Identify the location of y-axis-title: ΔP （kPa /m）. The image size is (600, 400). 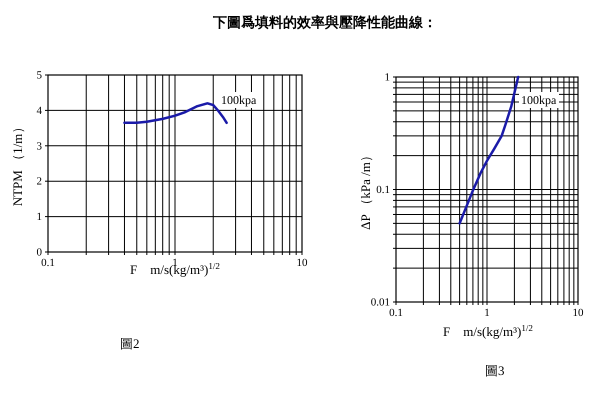
(365, 189).